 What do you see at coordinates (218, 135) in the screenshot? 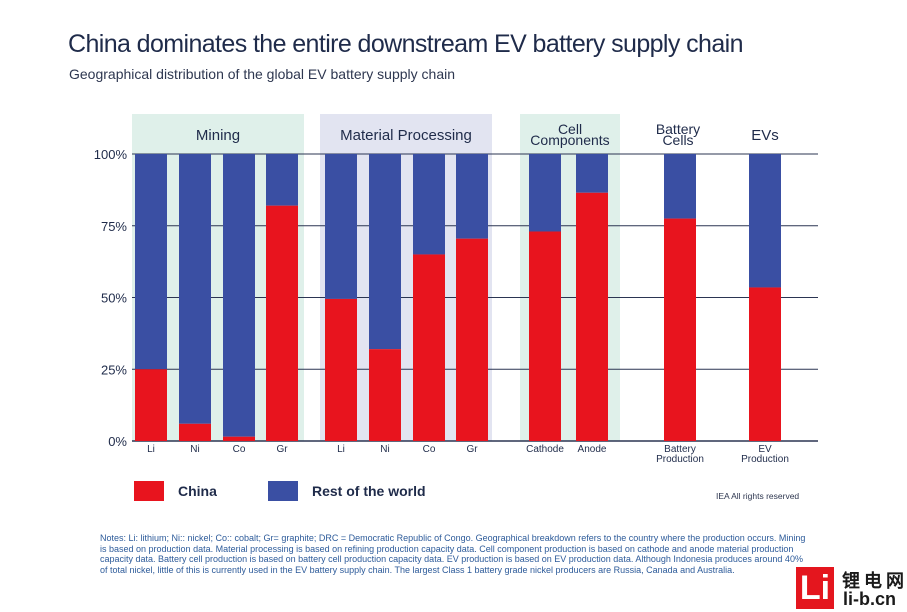
I see `group-label-0-line-0: Mining` at bounding box center [218, 135].